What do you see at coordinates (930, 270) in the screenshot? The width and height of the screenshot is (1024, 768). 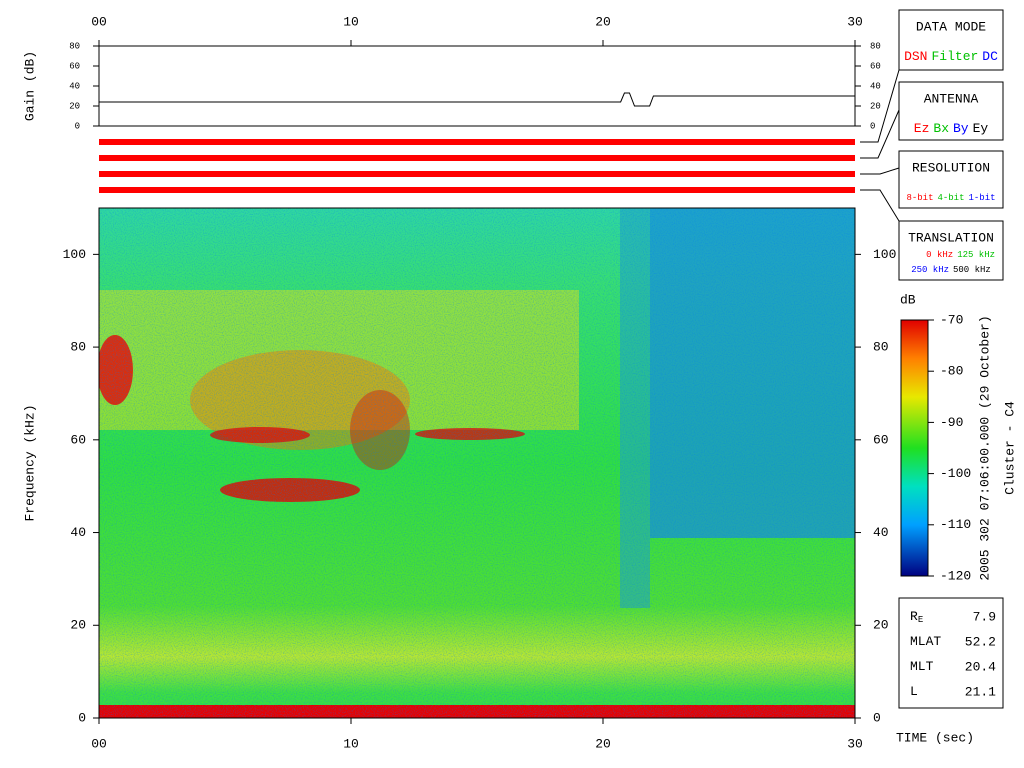 I see `panel-item: 250 kHz` at bounding box center [930, 270].